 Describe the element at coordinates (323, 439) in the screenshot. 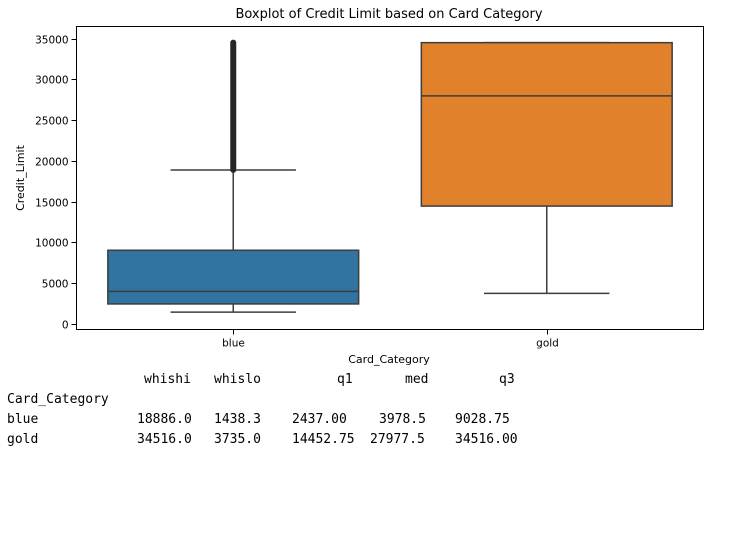

I see `cell-q1: 14452.75` at that location.